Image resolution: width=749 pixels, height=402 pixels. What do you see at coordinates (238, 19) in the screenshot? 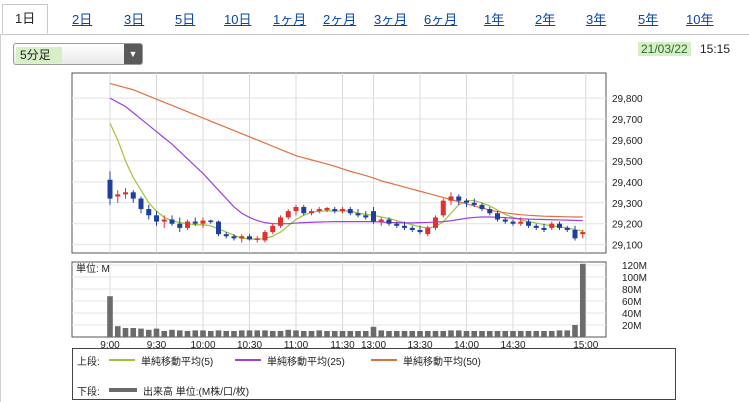
I see `tab-4: 10日` at bounding box center [238, 19].